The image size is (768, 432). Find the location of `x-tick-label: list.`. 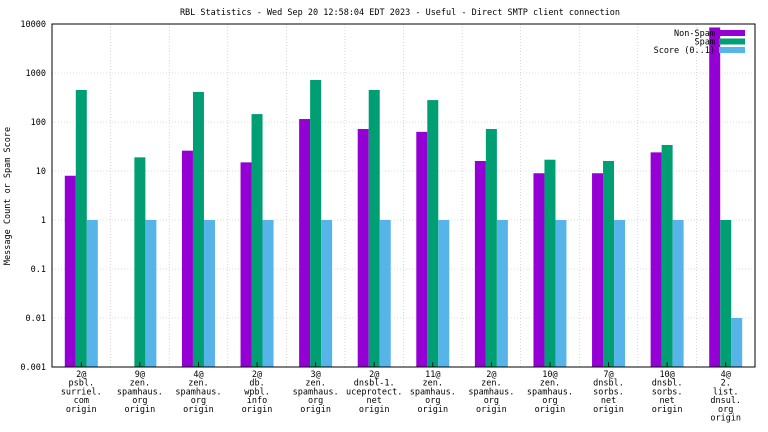

x-tick-label: list. is located at coordinates (726, 392).